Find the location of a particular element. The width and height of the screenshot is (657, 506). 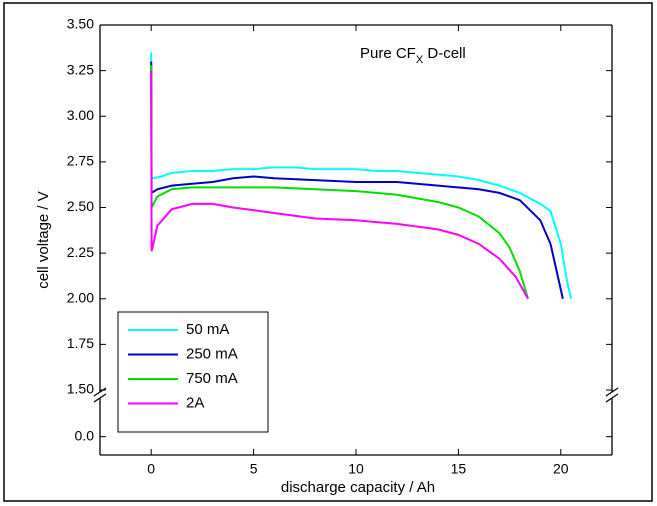

x-tick-label: 20 is located at coordinates (561, 469).